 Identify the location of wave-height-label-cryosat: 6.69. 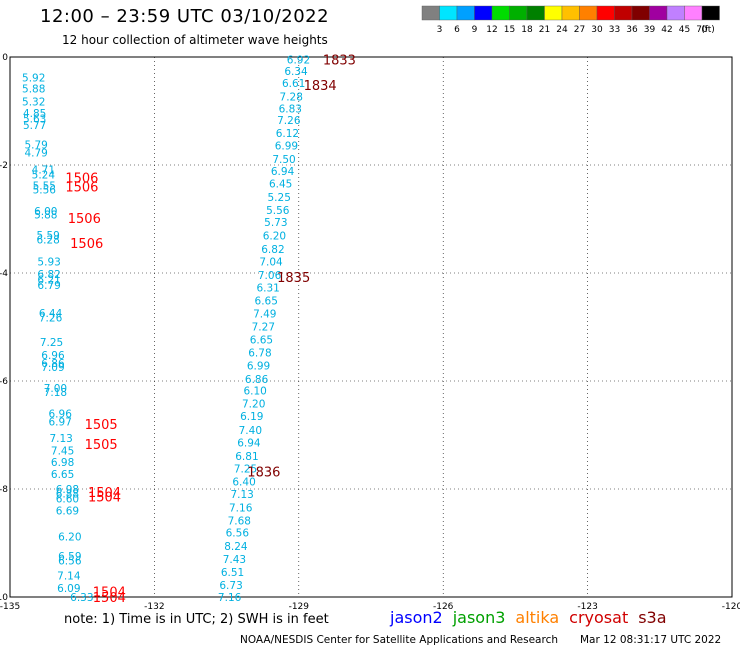
(67, 512).